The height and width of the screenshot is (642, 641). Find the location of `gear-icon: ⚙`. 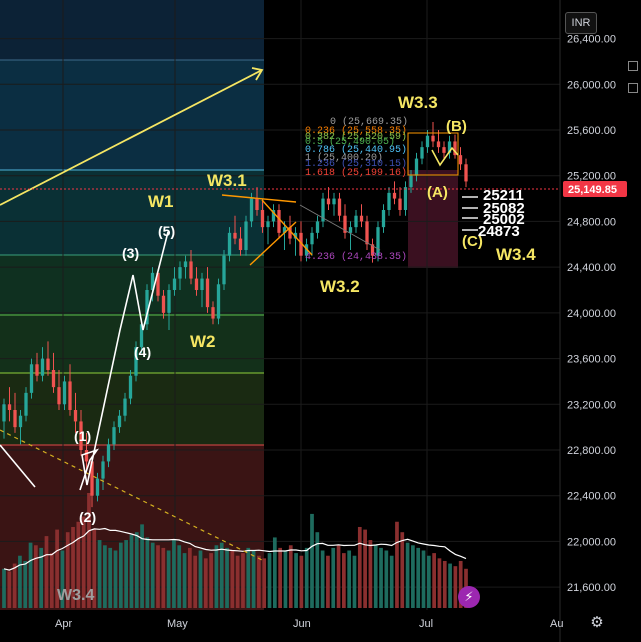

gear-icon: ⚙ is located at coordinates (597, 622).